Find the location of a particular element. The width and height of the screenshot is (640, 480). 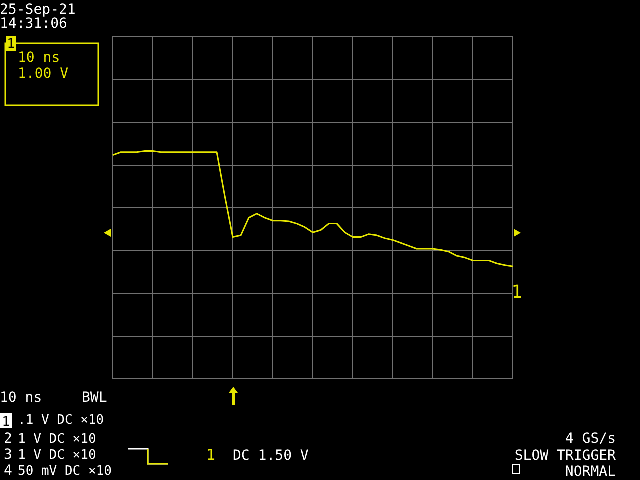

text: 14:31:06 is located at coordinates (34, 24).